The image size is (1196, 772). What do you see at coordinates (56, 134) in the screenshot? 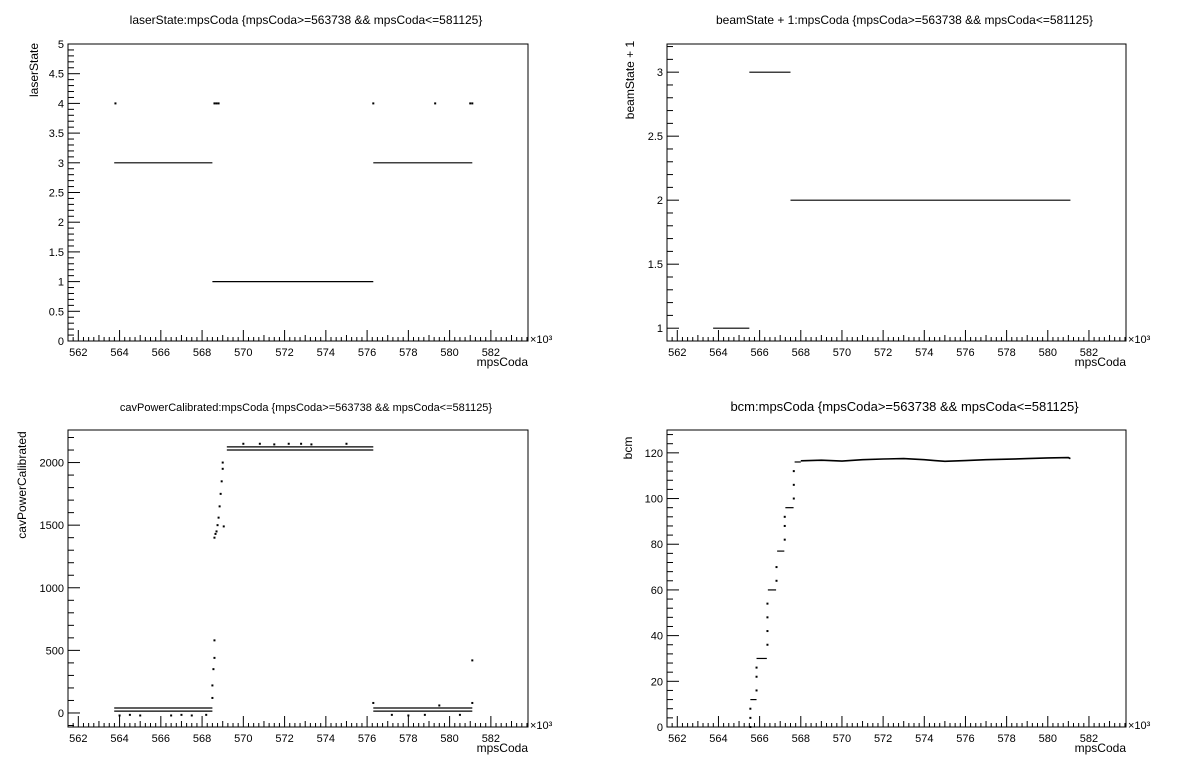
I see `chart-1-y-tick-label: 3.5` at bounding box center [56, 134].